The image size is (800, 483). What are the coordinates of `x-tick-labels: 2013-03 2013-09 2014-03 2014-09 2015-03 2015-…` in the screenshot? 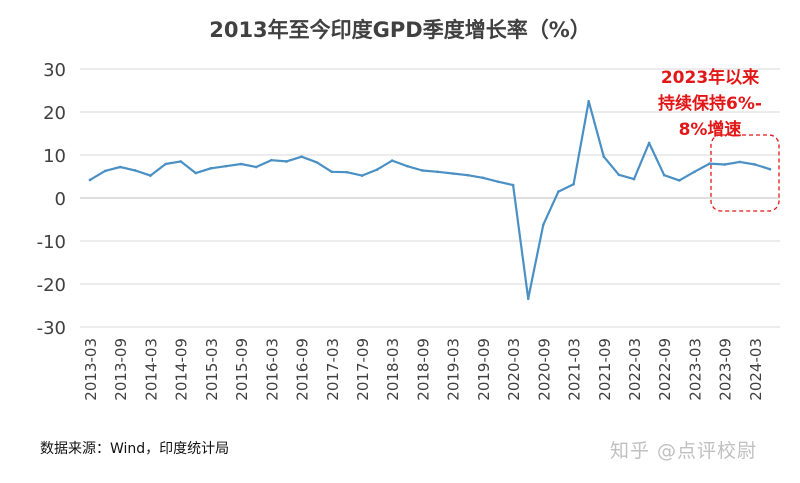 It's located at (423, 369).